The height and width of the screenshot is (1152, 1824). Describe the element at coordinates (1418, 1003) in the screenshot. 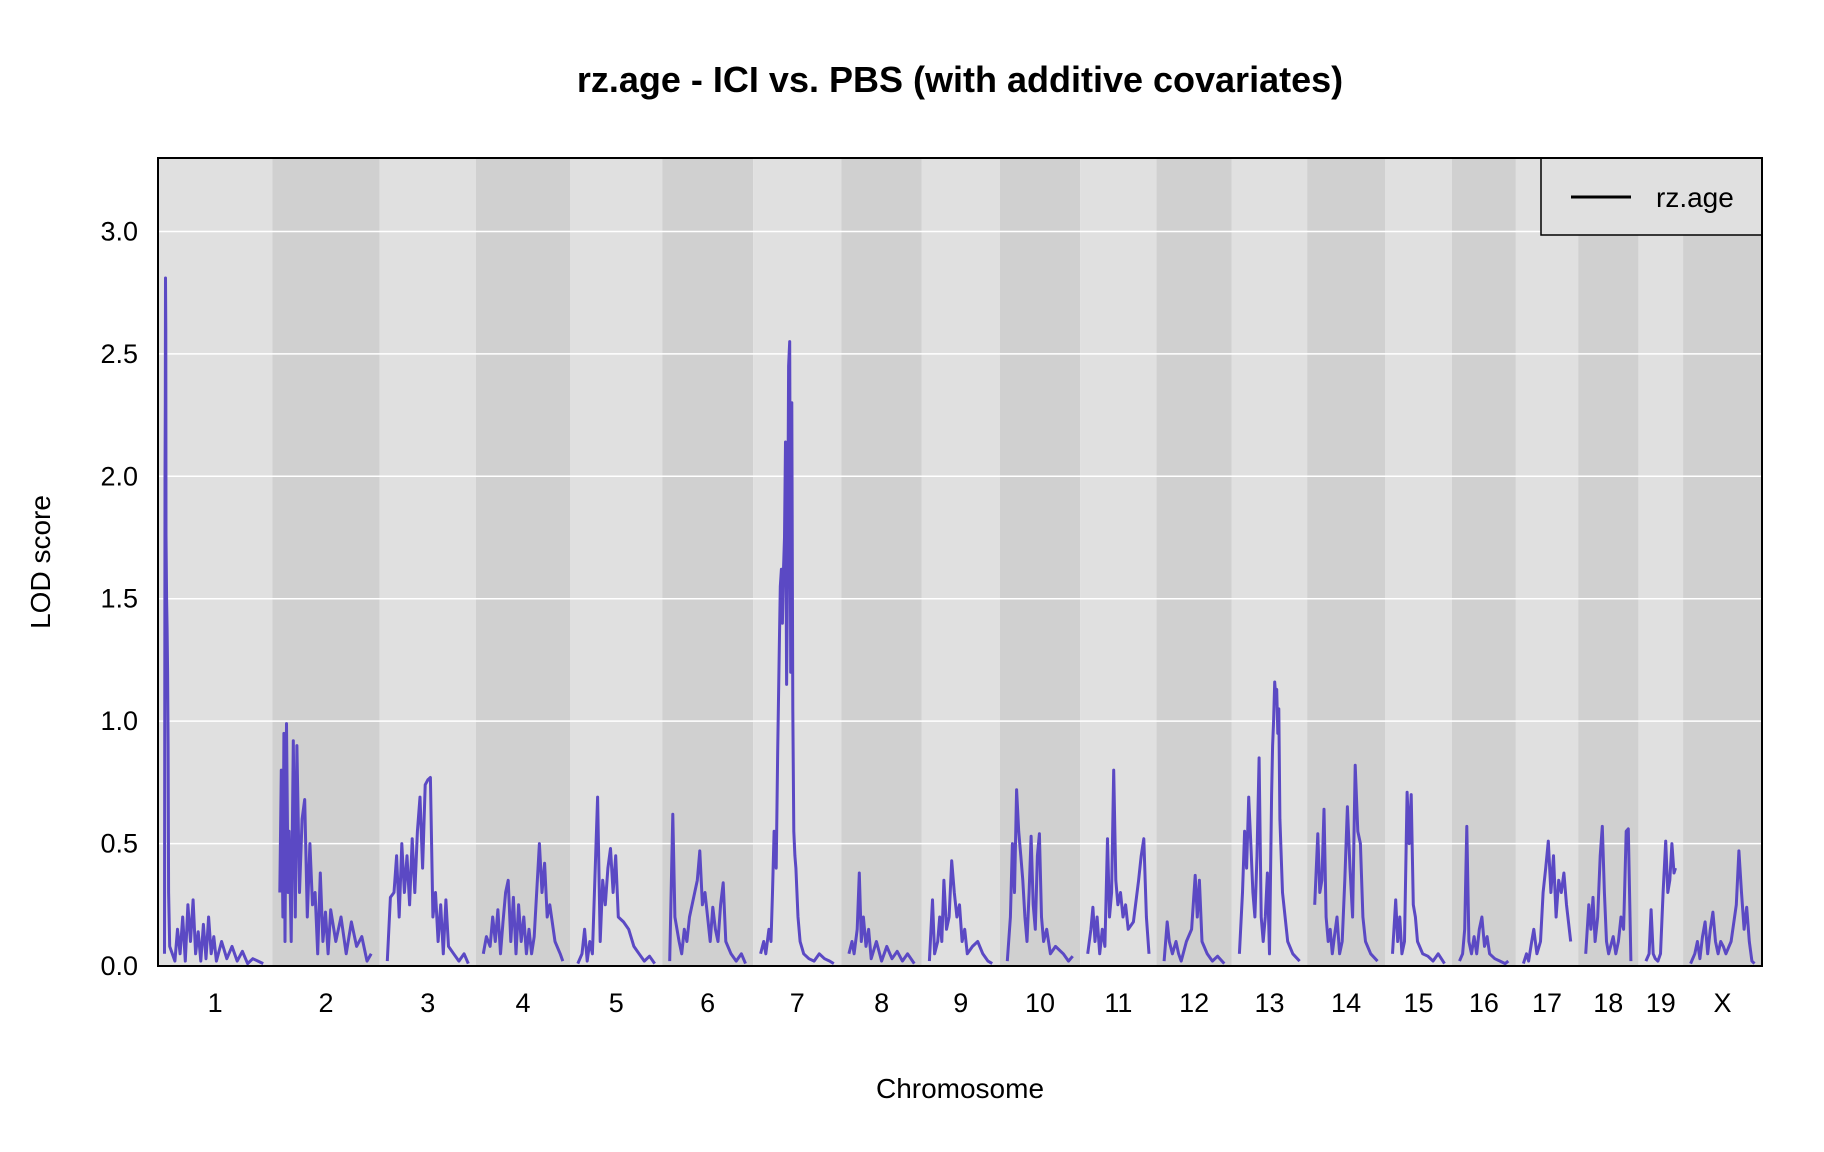

I see `x-tick-label-15: 15` at that location.